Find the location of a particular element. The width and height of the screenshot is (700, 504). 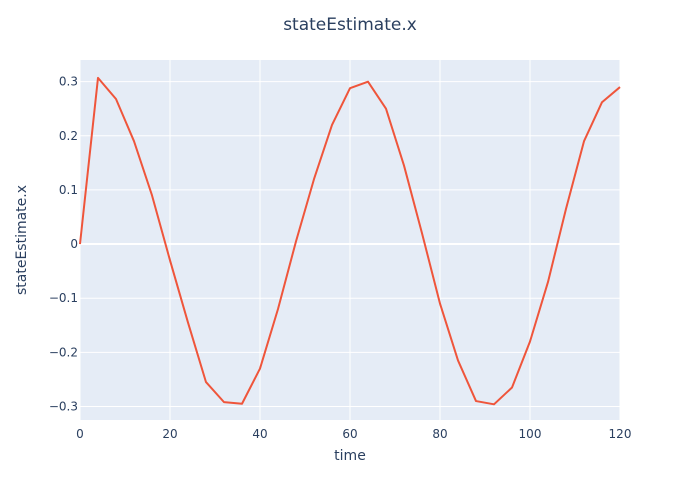

y-tick-label: 0.3 is located at coordinates (68, 82).